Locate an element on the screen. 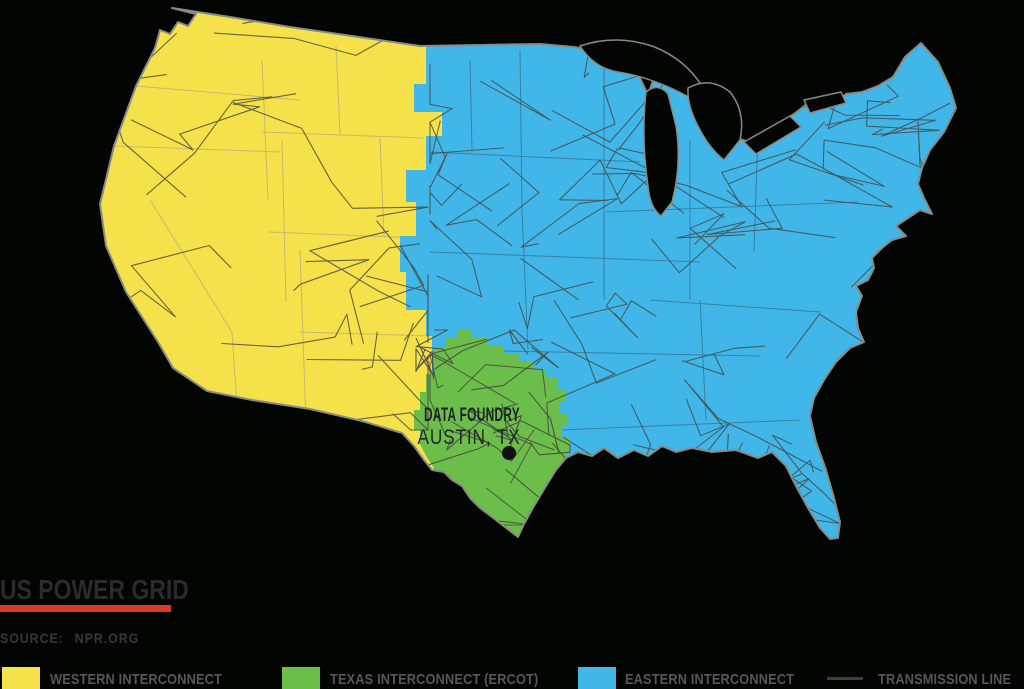  title-underline-bar is located at coordinates (85, 608).